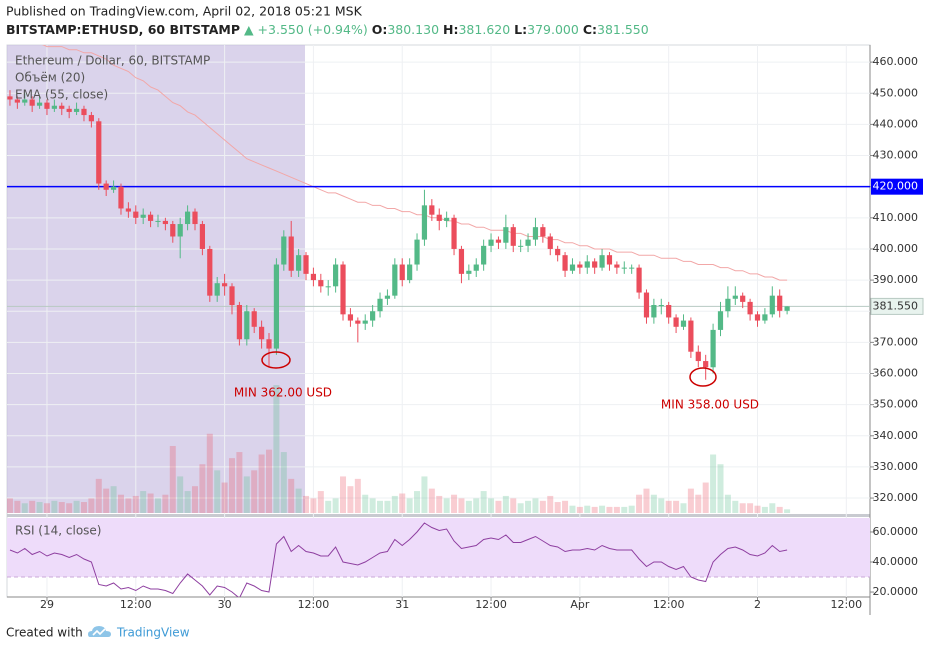 The image size is (935, 650). What do you see at coordinates (896, 61) in the screenshot?
I see `y-tick-label: 460.000` at bounding box center [896, 61].